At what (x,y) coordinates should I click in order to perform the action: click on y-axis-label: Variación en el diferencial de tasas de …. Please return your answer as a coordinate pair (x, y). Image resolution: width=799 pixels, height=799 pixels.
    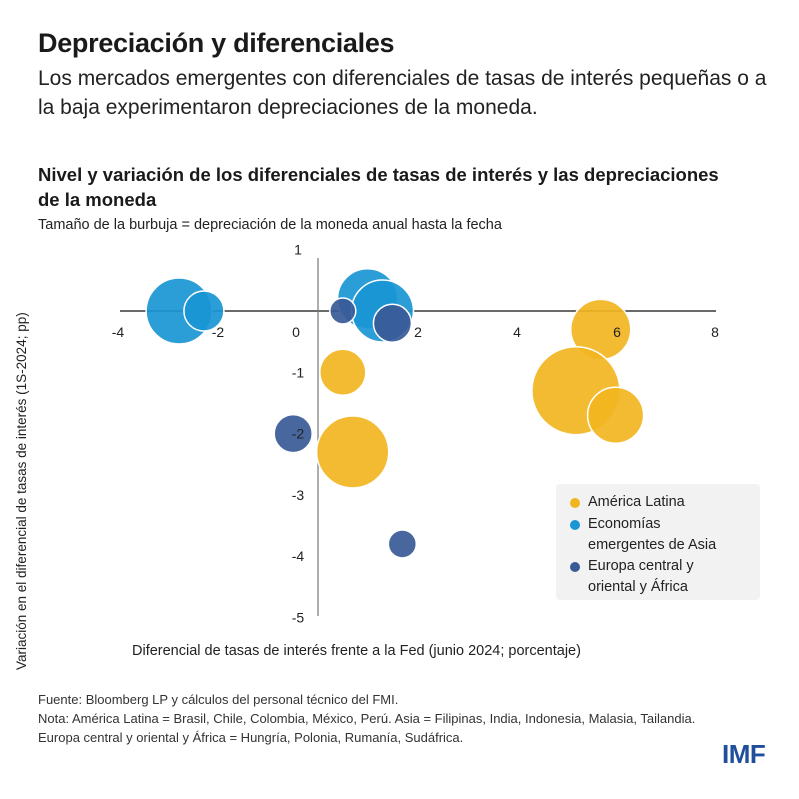
    Looking at the image, I should click on (21, 491).